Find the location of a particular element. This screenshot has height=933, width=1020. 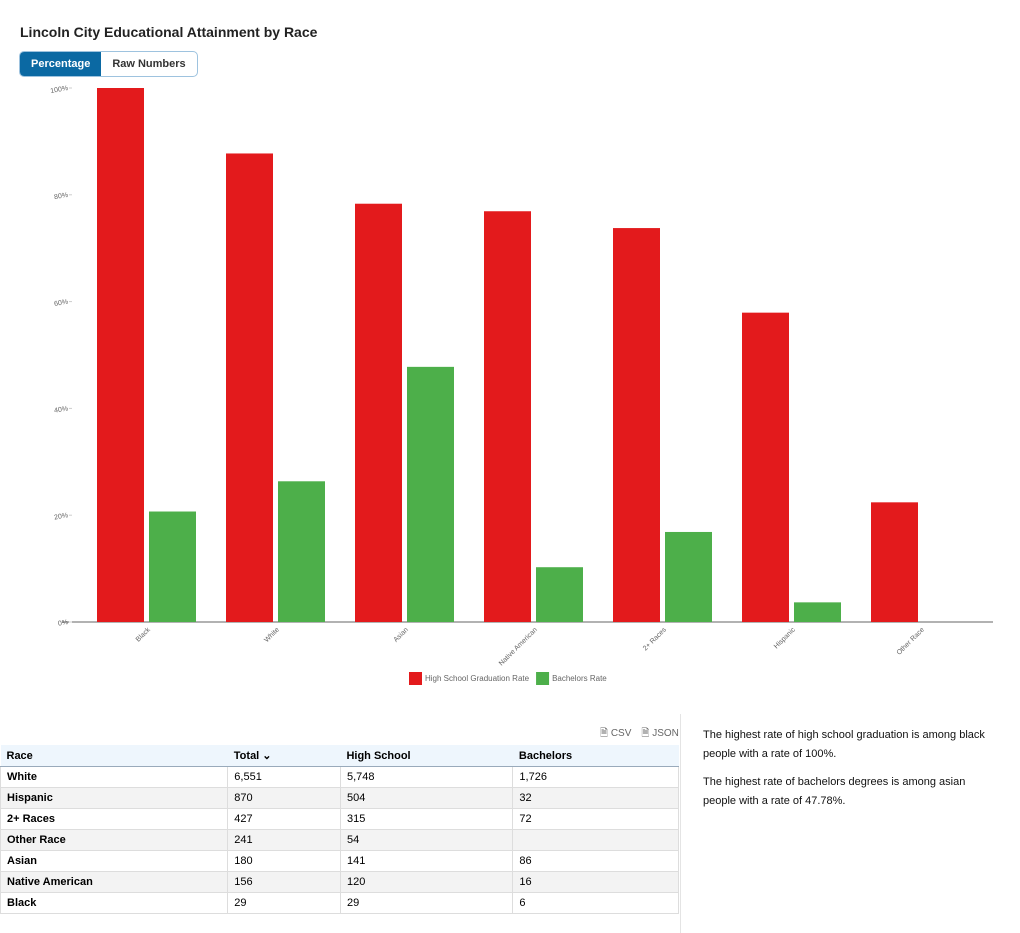

table-cell: 141 is located at coordinates (426, 861).